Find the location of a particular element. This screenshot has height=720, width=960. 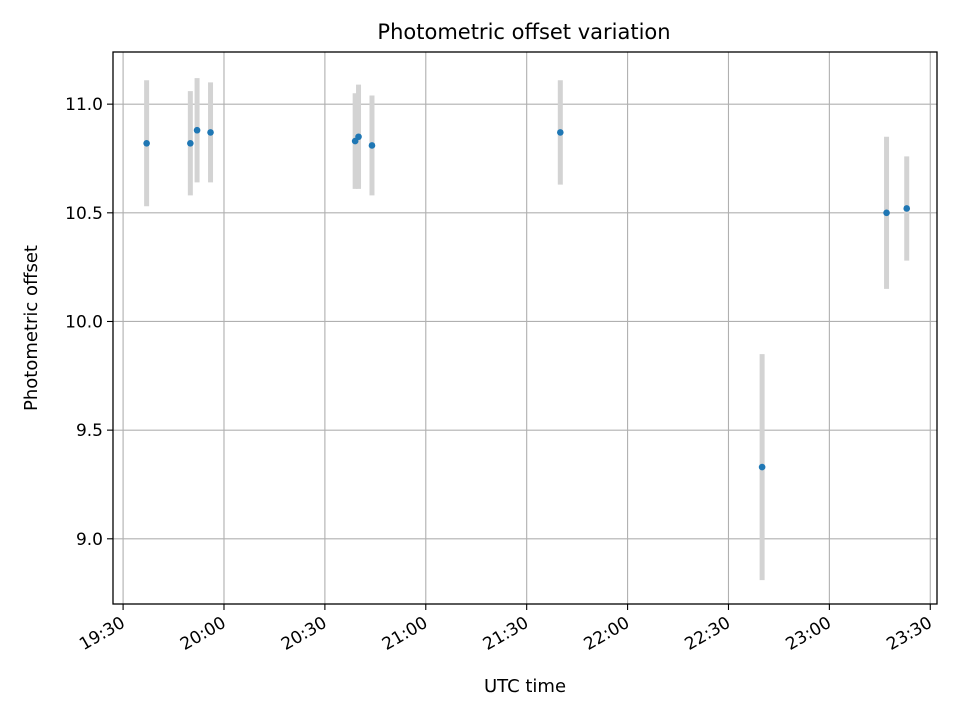

y-axis: 9.0 9.5 10.0 10.5 11.0 is located at coordinates (89, 322).